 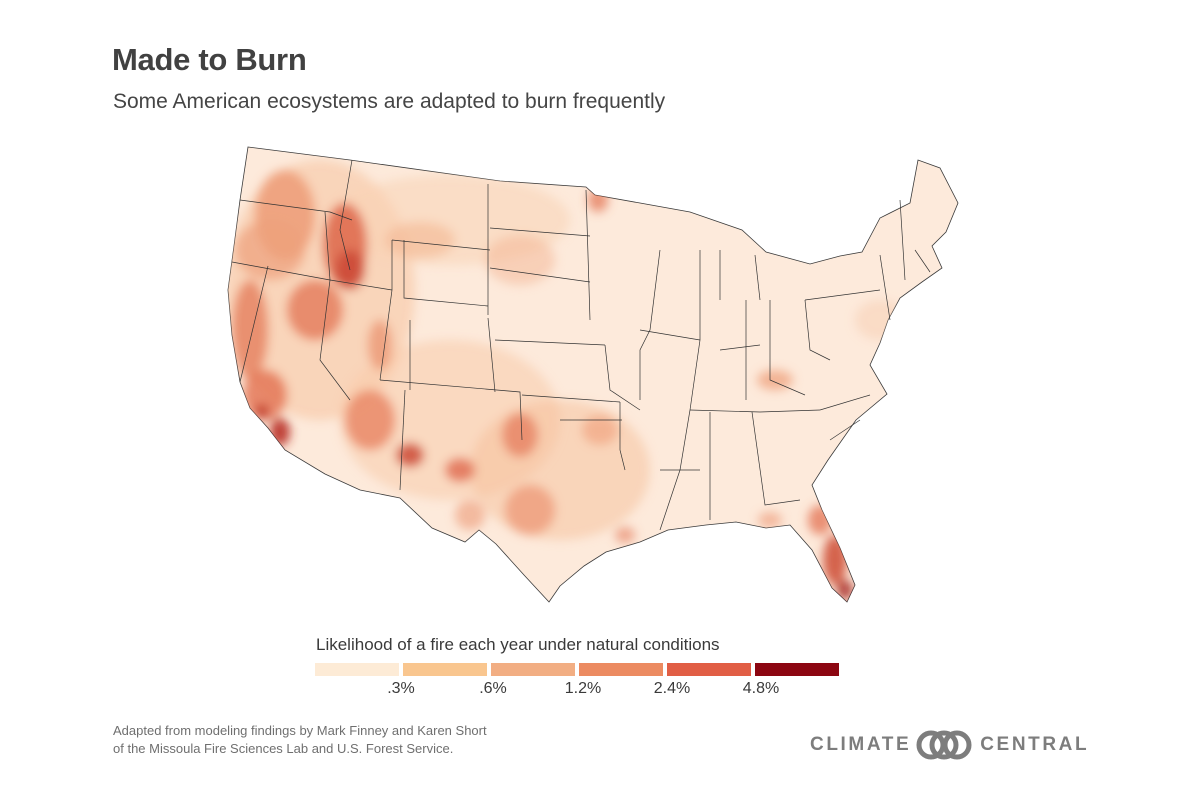 What do you see at coordinates (1035, 744) in the screenshot?
I see `logo-text-central: CENTRAL` at bounding box center [1035, 744].